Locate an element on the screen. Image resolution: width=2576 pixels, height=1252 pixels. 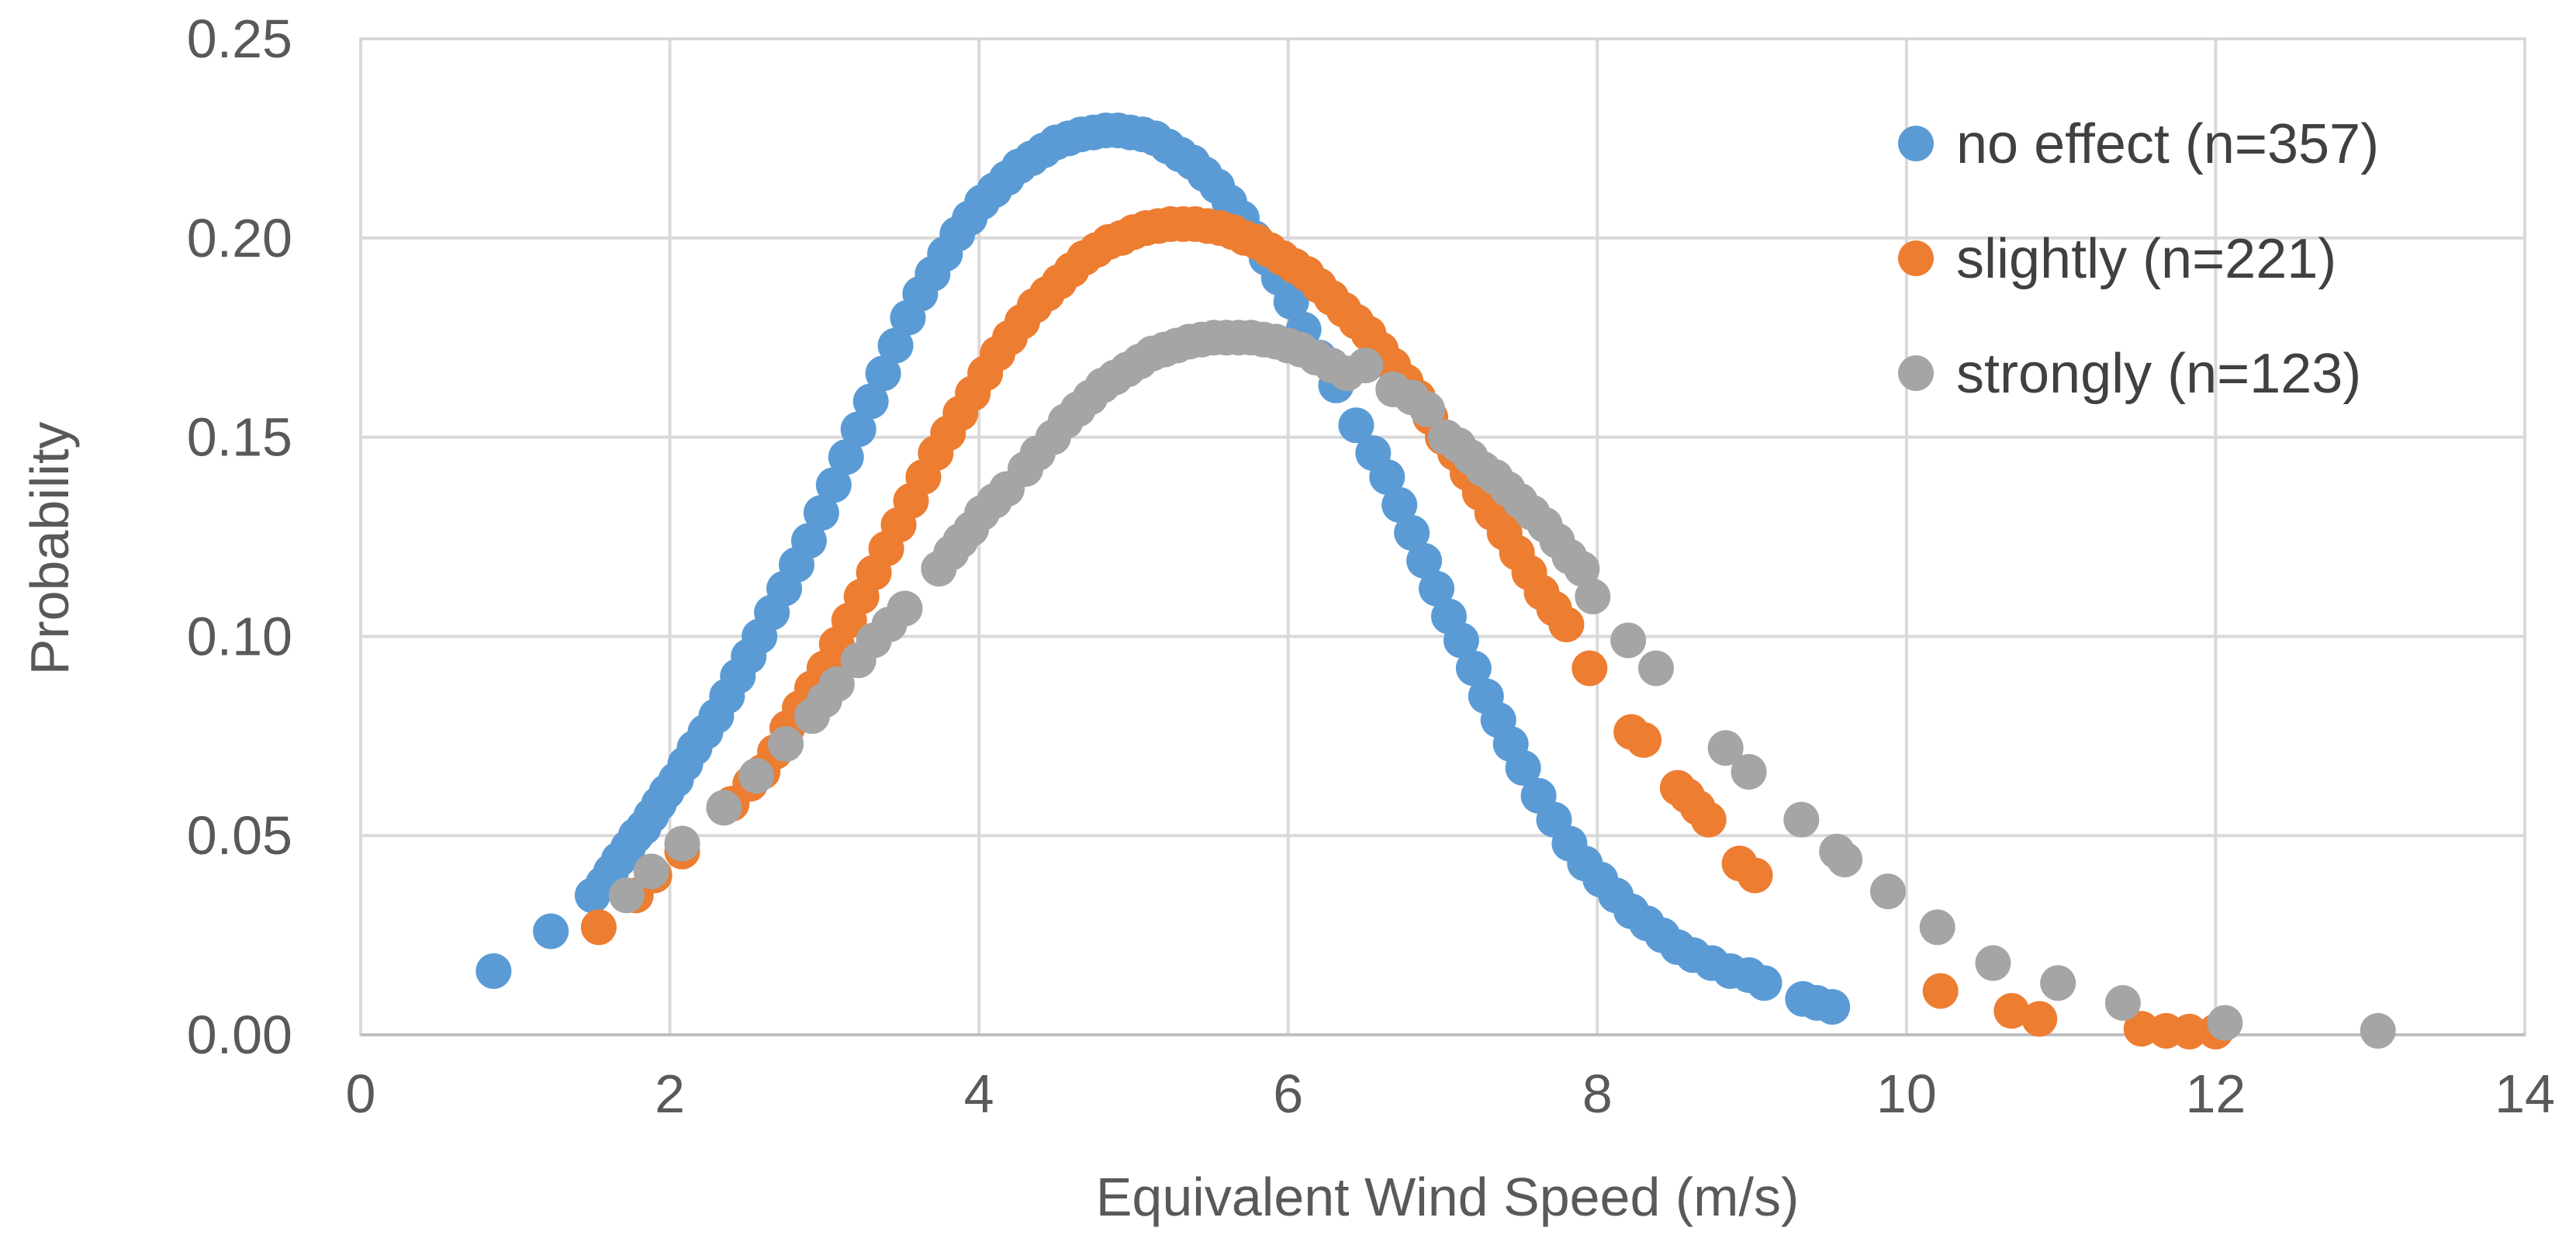
x-tick-label: 12 is located at coordinates (2215, 1094).